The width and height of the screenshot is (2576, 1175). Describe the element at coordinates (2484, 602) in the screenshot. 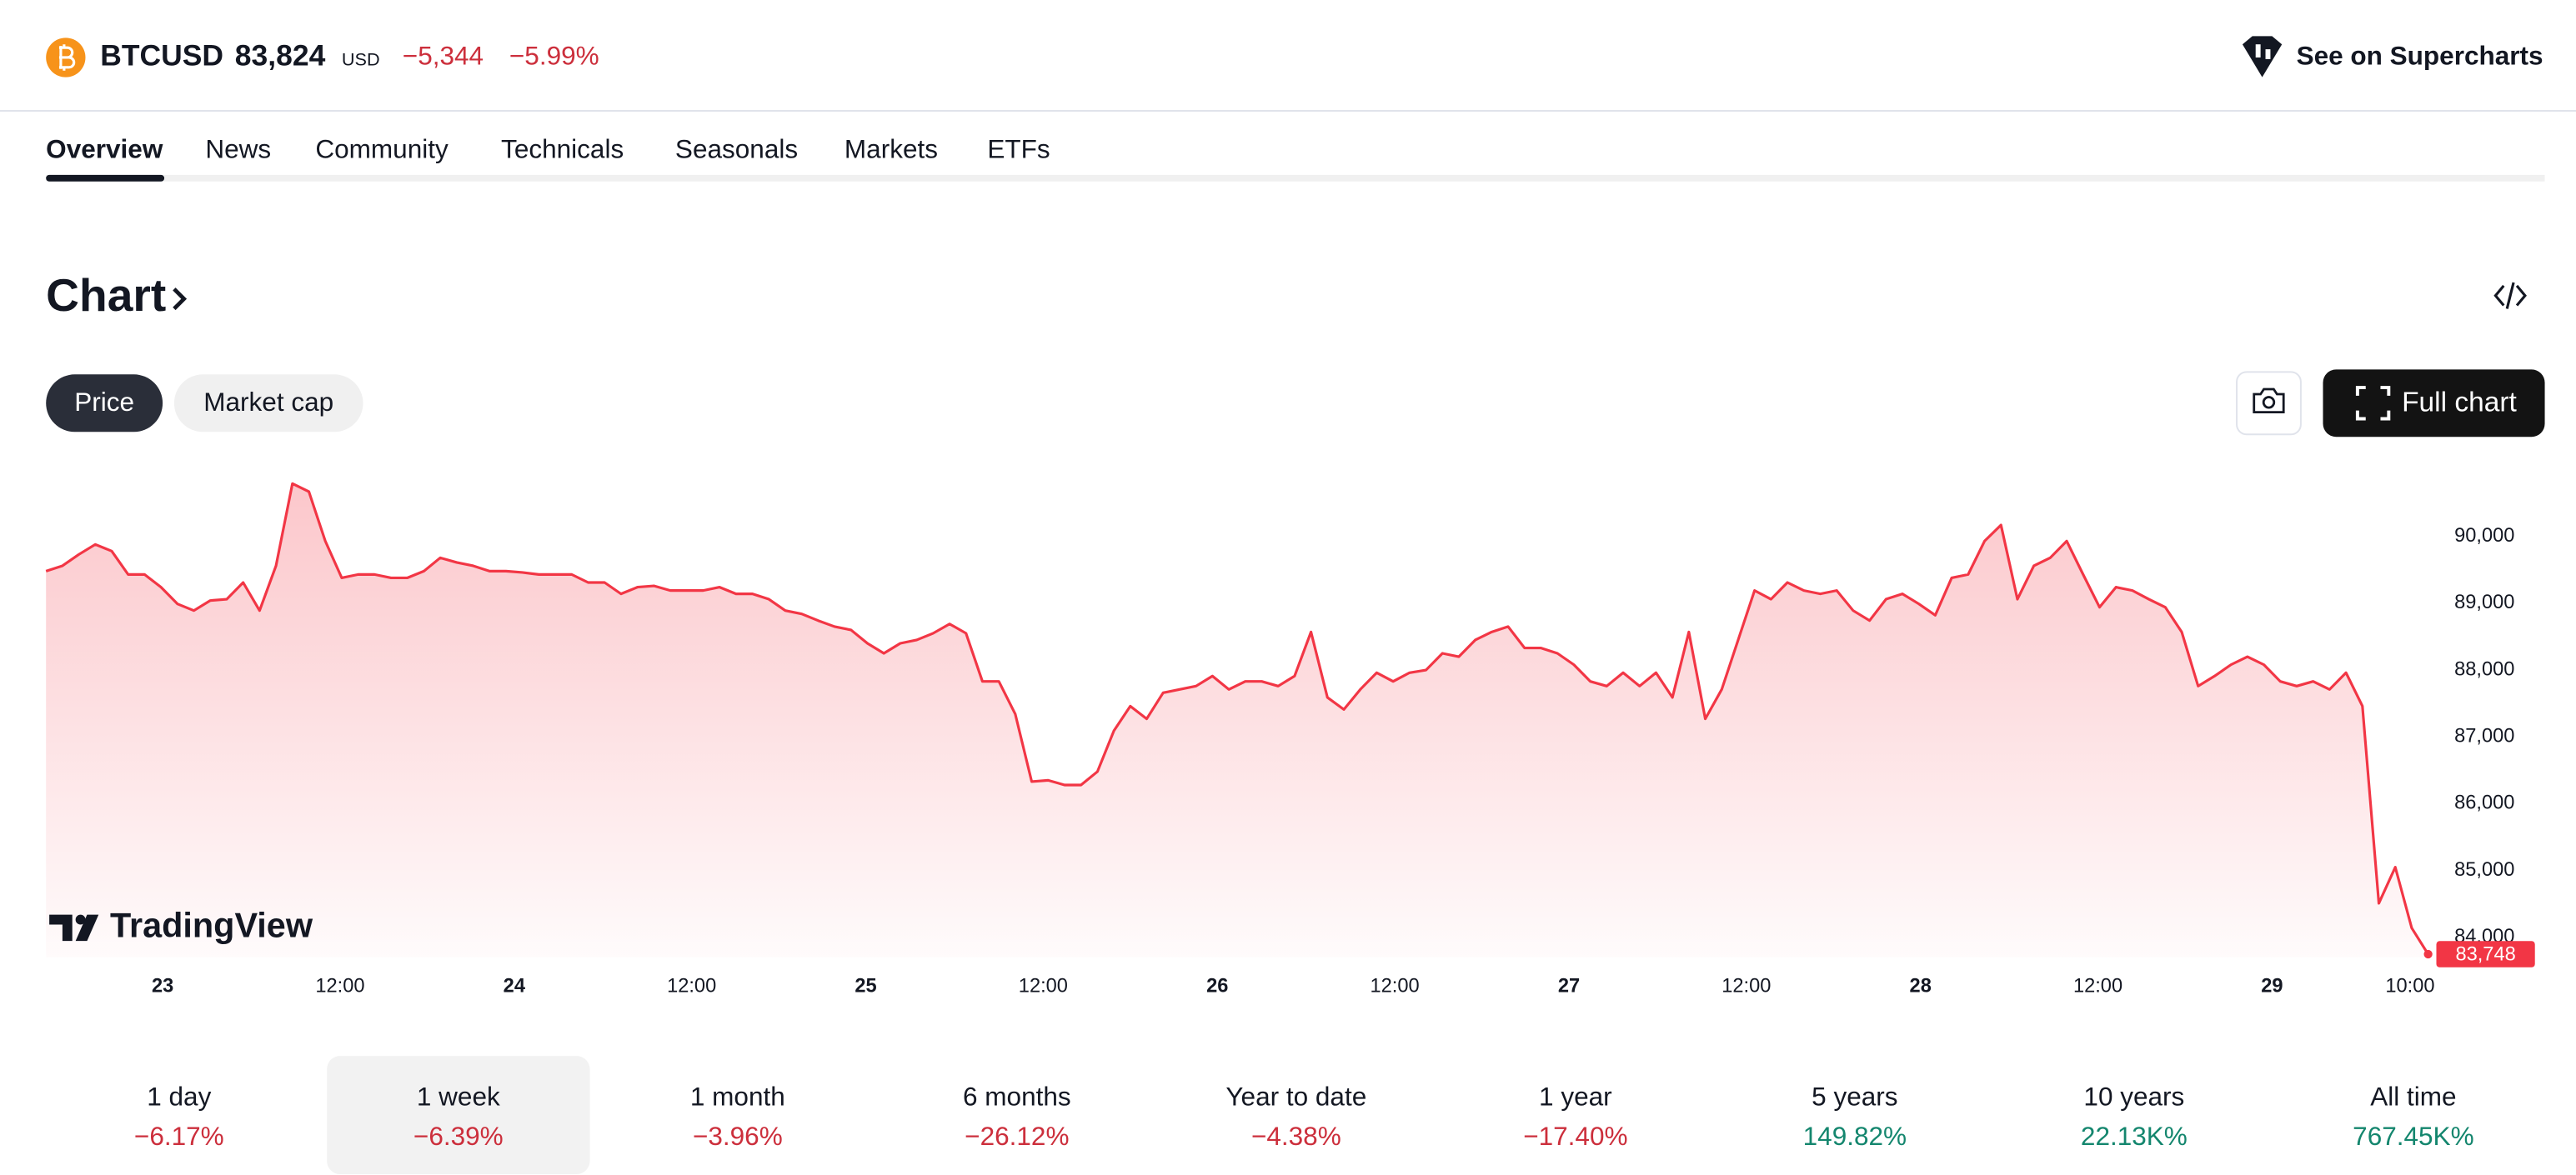

I see `y-tick-label: 89,000` at that location.